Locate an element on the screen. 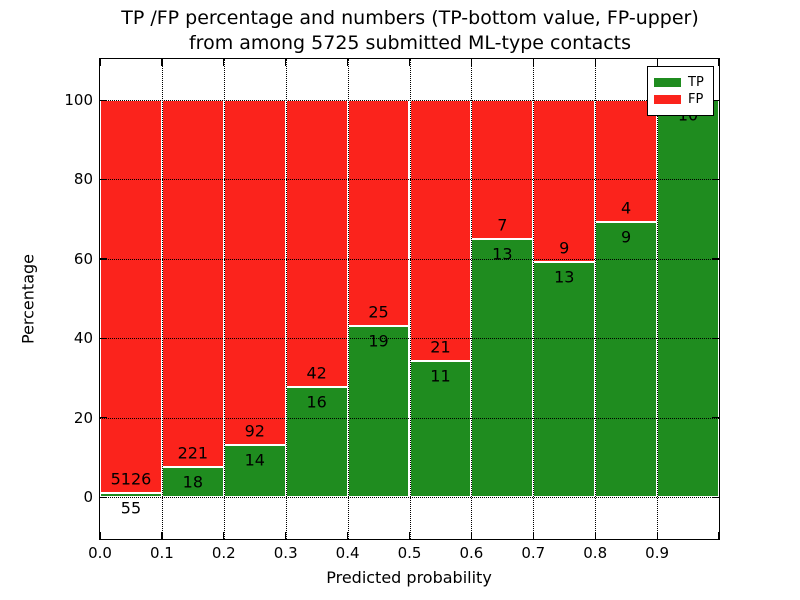 This screenshot has width=800, height=600. legend-label-tp: TP is located at coordinates (696, 82).